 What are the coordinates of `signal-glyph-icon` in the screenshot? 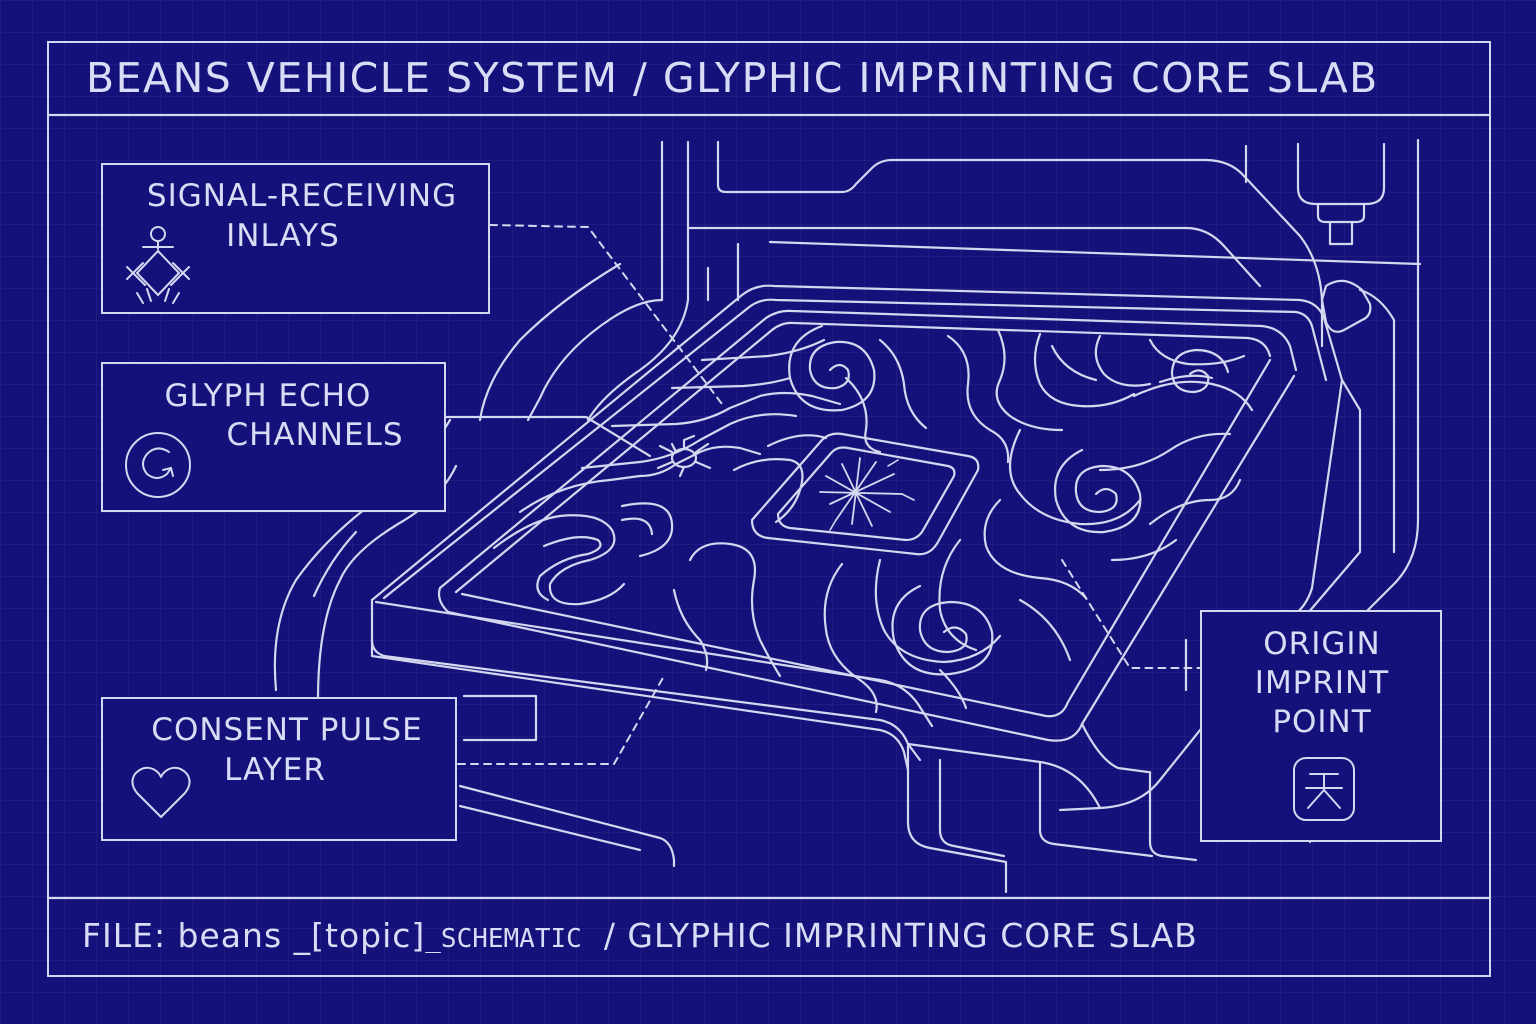 It's located at (158, 265).